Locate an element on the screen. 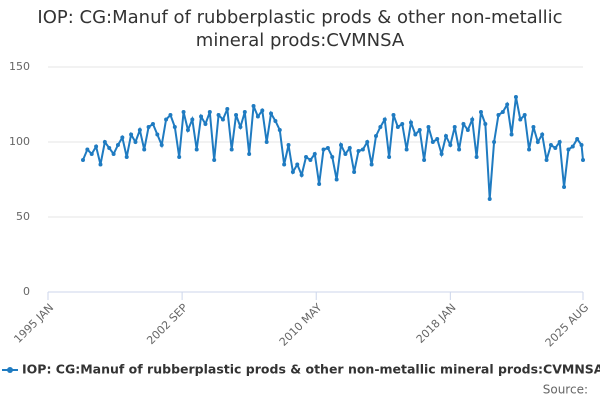 The image size is (600, 400). source: Source: is located at coordinates (565, 390).